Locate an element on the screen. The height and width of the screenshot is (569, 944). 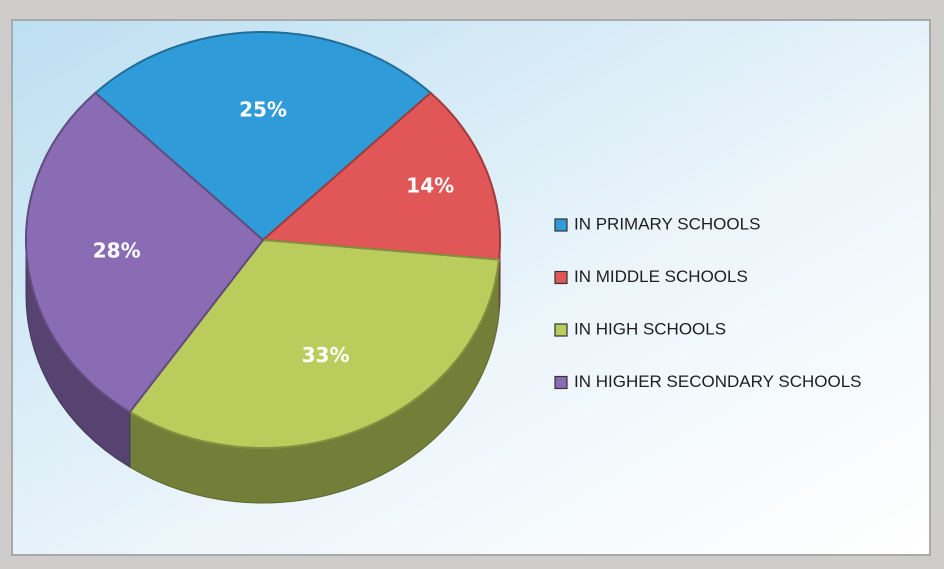
data-label: 28% is located at coordinates (117, 251).